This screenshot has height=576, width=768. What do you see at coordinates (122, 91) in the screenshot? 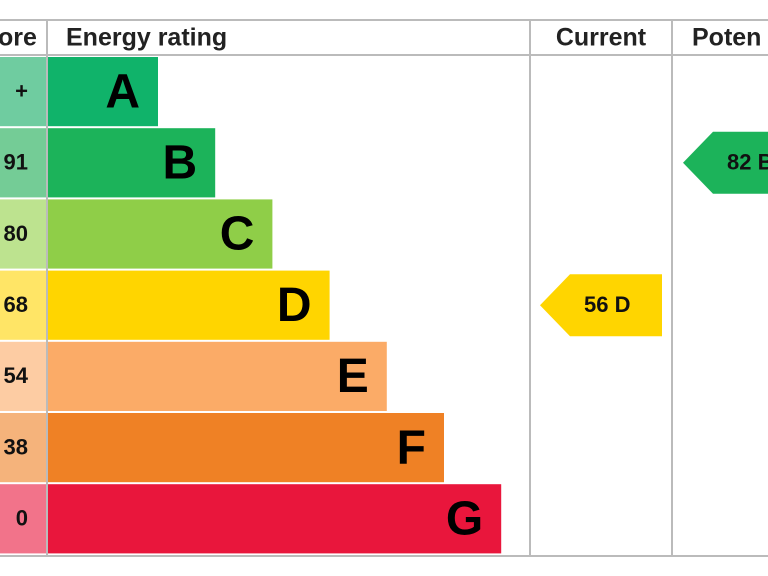
I see `rating-letter: A` at bounding box center [122, 91].